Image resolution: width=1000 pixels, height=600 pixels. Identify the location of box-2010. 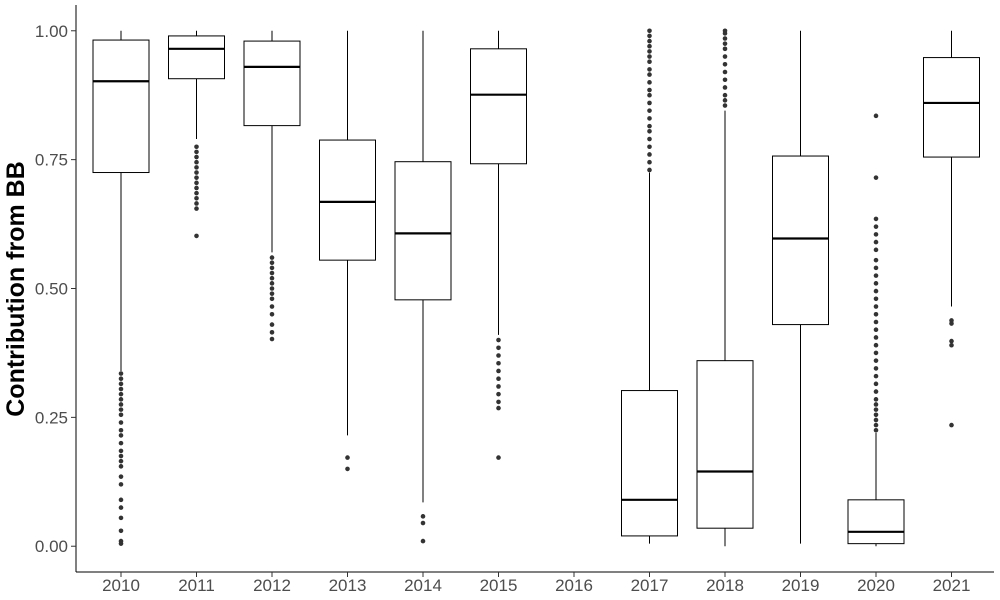
(121, 288).